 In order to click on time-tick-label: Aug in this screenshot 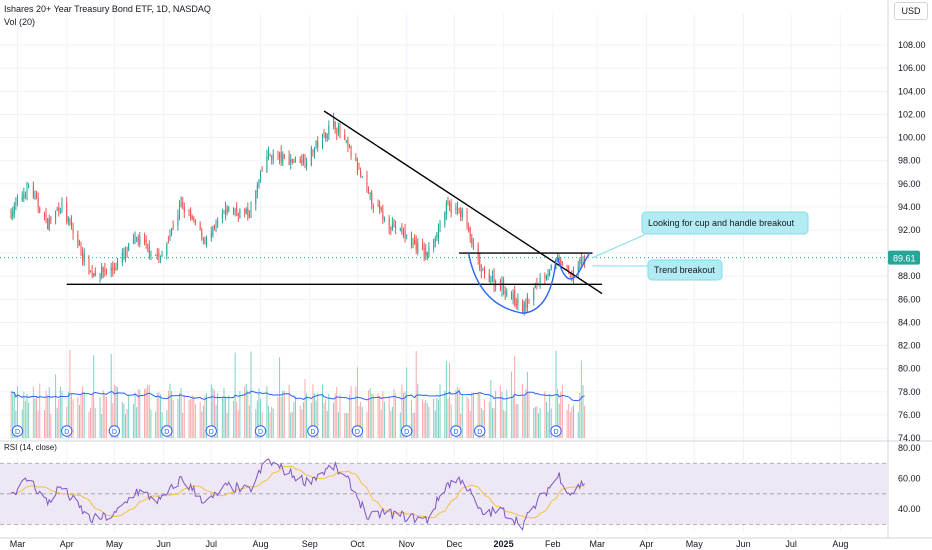, I will do `click(261, 544)`.